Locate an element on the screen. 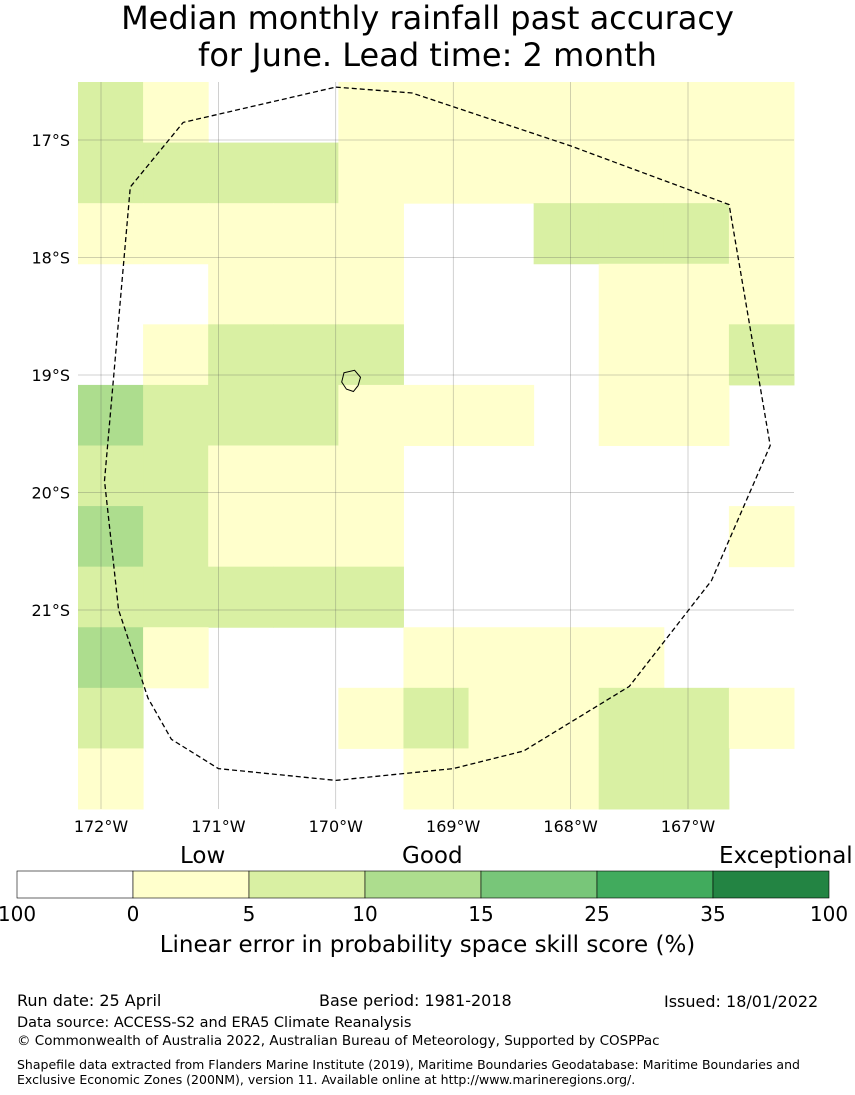 The width and height of the screenshot is (855, 1095). longitude-tick-label: 172°W is located at coordinates (101, 826).